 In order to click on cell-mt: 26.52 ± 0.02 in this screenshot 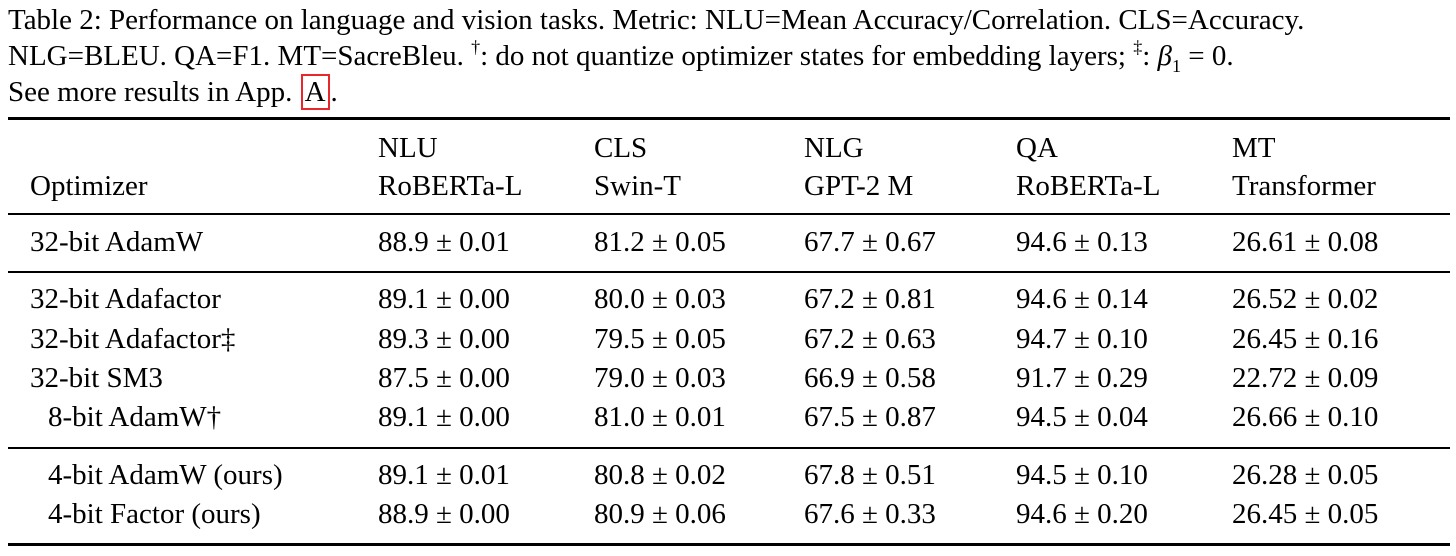, I will do `click(1305, 299)`.